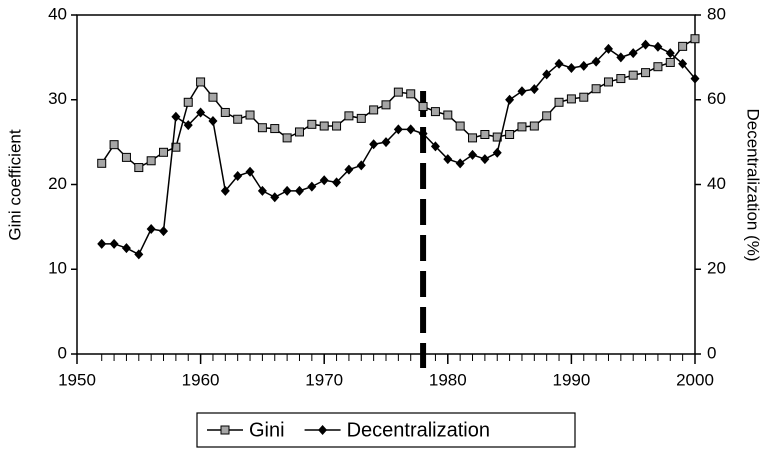 This screenshot has width=767, height=451. I want to click on x-tick-label: 1980, so click(448, 379).